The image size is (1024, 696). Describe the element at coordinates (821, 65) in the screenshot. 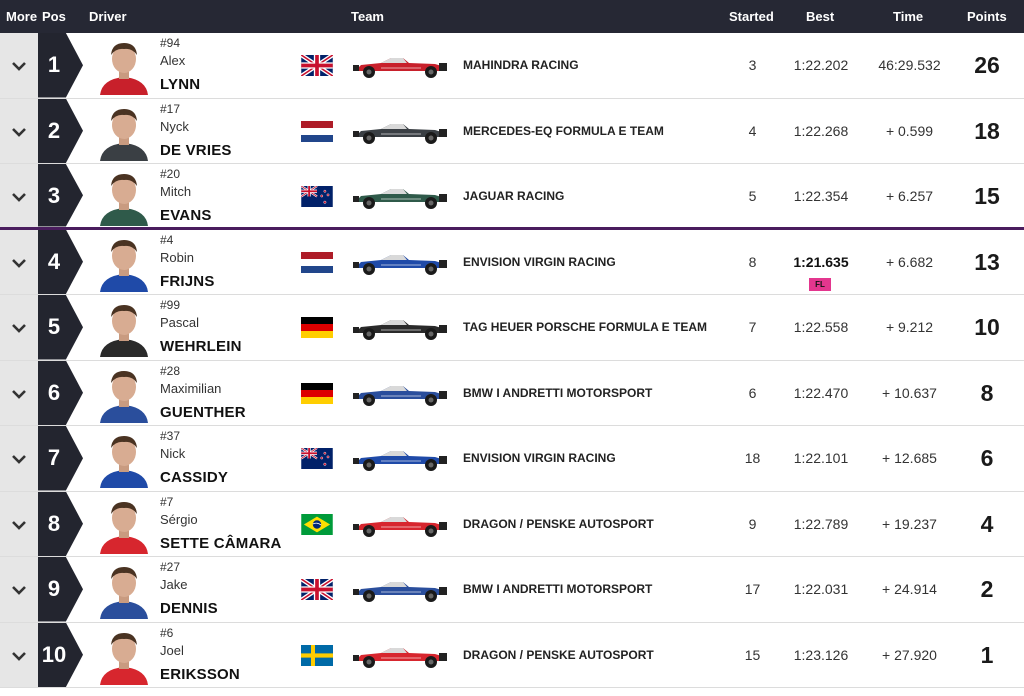

I see `best-lap: 1:22.202` at that location.